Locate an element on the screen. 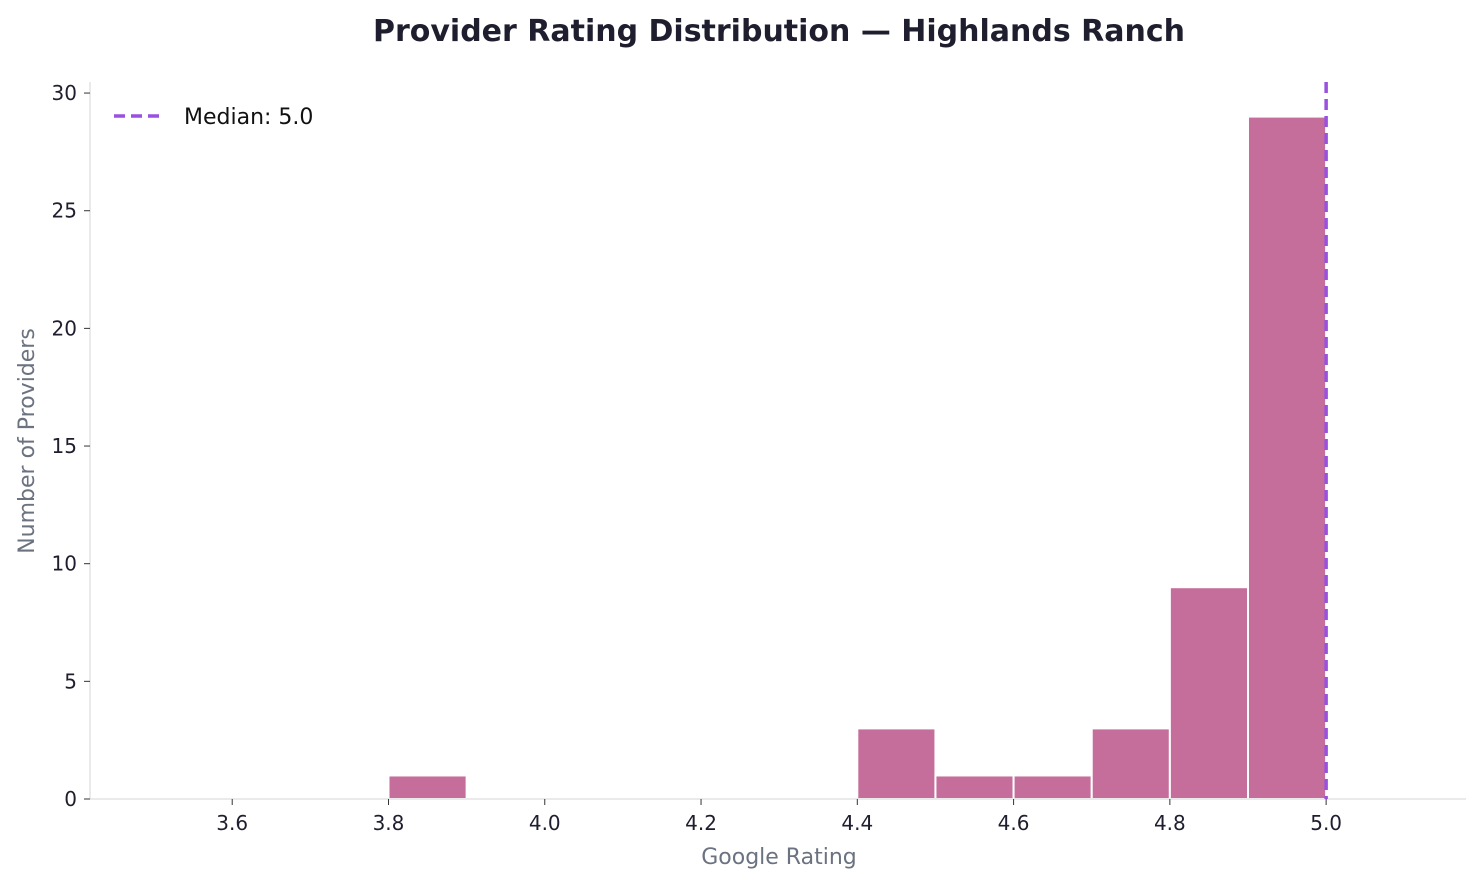  y-tick-label: 15 is located at coordinates (64, 446).